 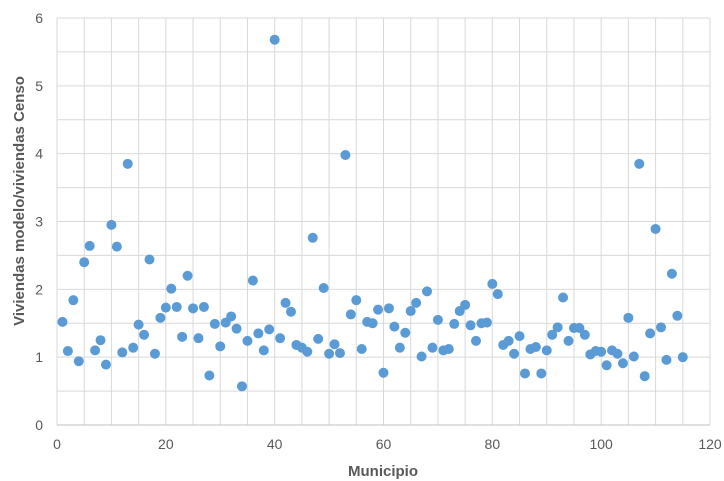 What do you see at coordinates (39, 357) in the screenshot?
I see `y-tick-label: 1` at bounding box center [39, 357].